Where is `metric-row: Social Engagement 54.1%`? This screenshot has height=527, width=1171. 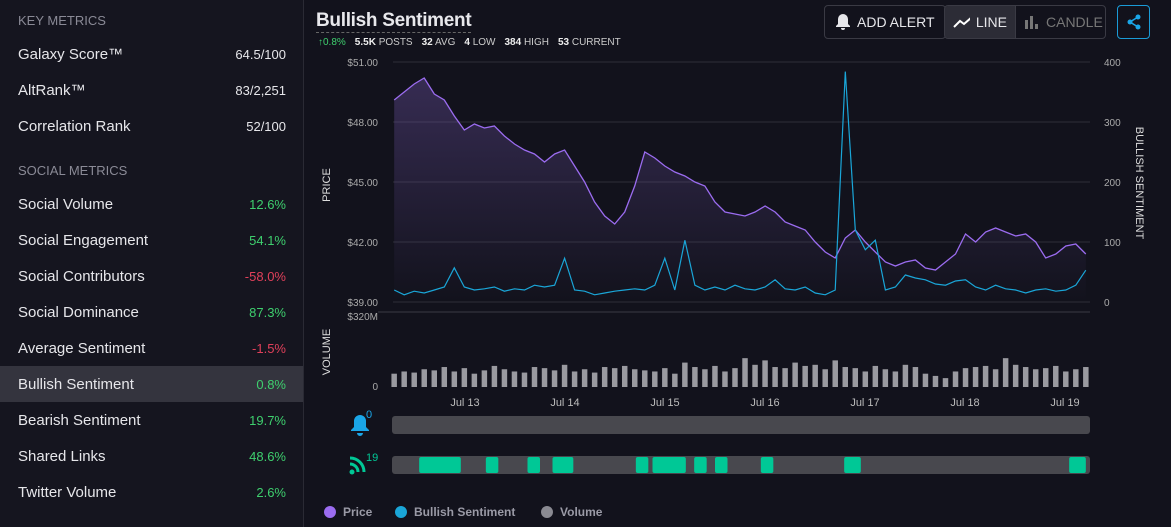 metric-row: Social Engagement 54.1% is located at coordinates (151, 240).